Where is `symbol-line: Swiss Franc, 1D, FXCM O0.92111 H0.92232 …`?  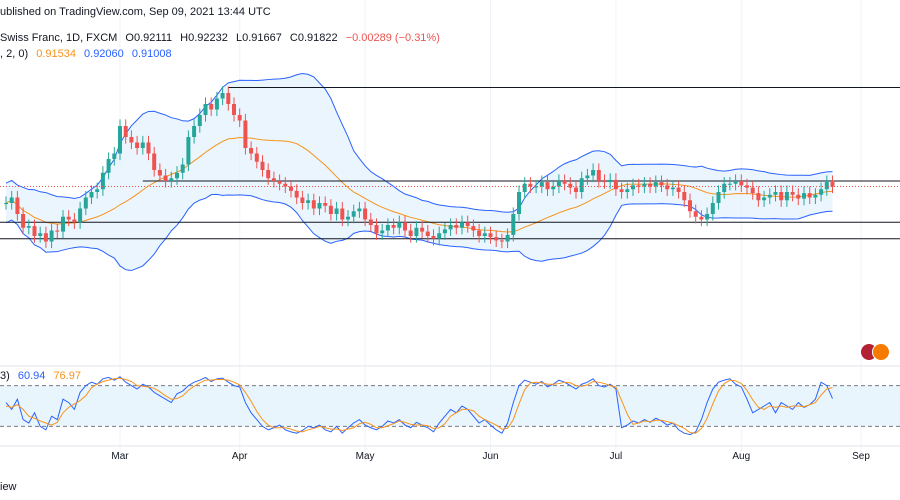 symbol-line: Swiss Franc, 1D, FXCM O0.92111 H0.92232 … is located at coordinates (222, 38).